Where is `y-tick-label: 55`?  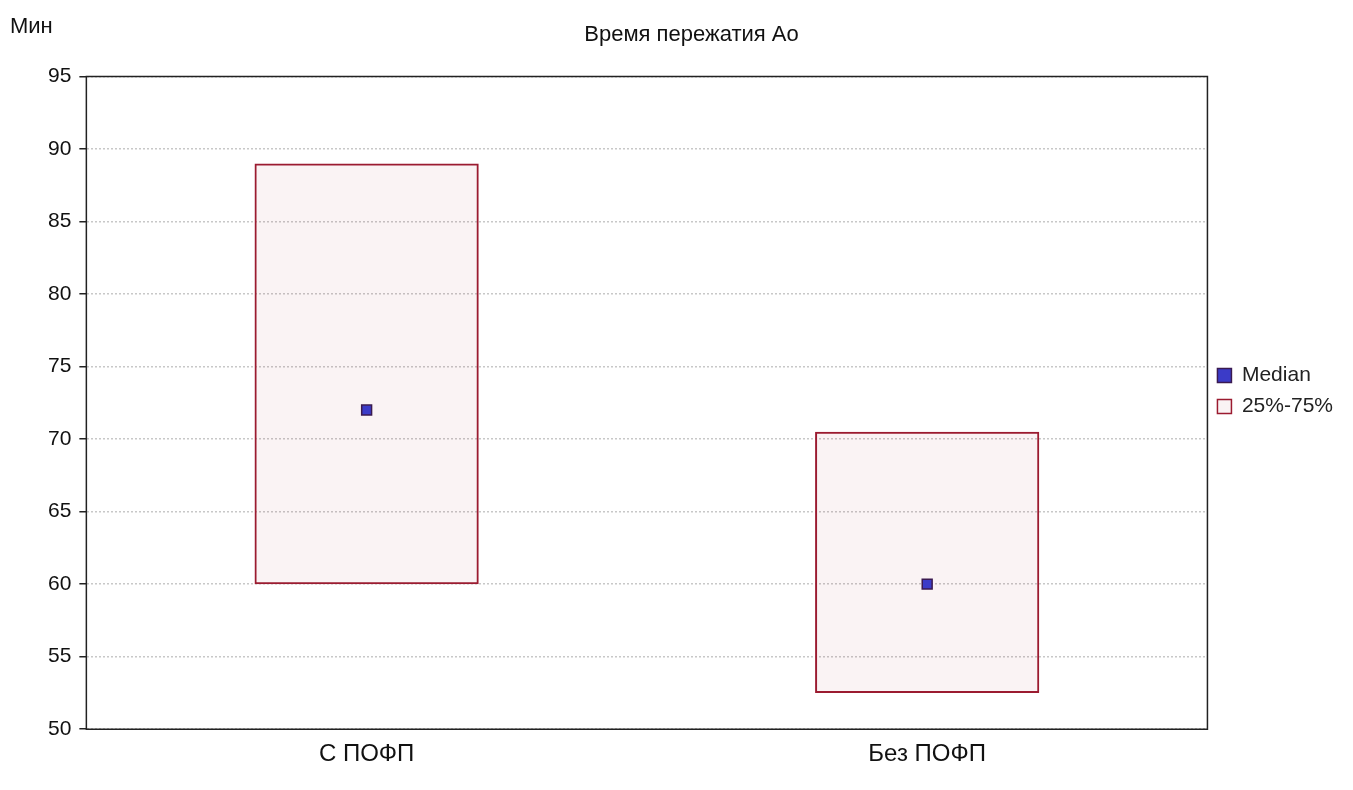
y-tick-label: 55 is located at coordinates (60, 655).